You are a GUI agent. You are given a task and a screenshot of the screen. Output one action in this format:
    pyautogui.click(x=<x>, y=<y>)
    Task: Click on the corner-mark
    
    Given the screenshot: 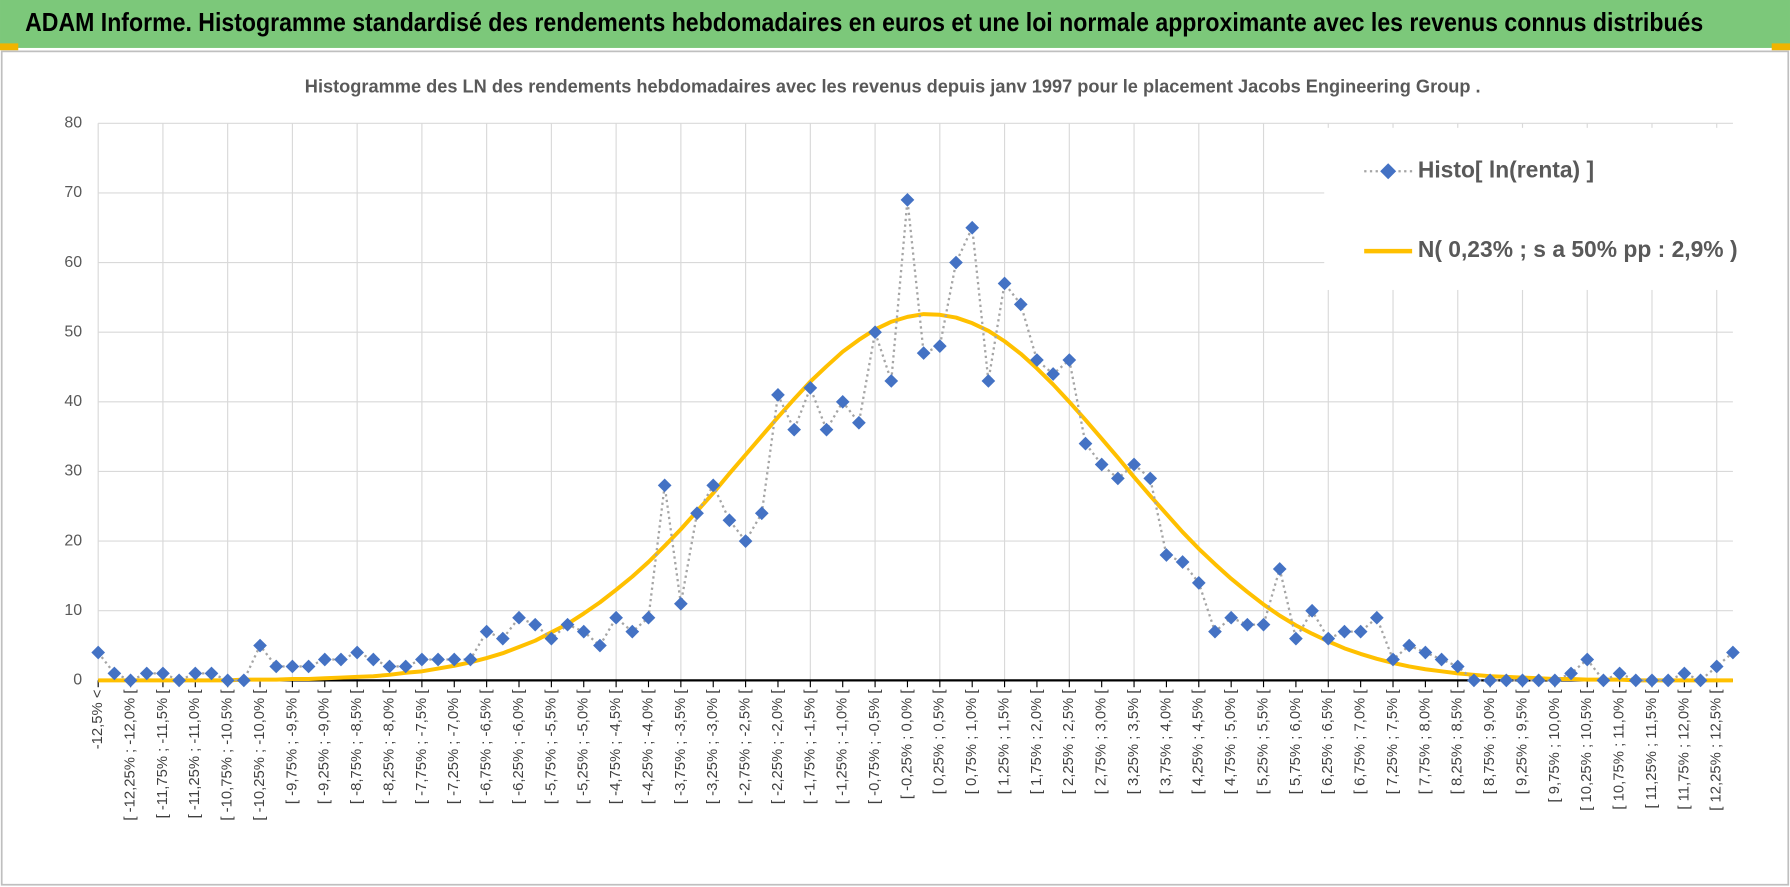 What is the action you would take?
    pyautogui.click(x=1780, y=47)
    